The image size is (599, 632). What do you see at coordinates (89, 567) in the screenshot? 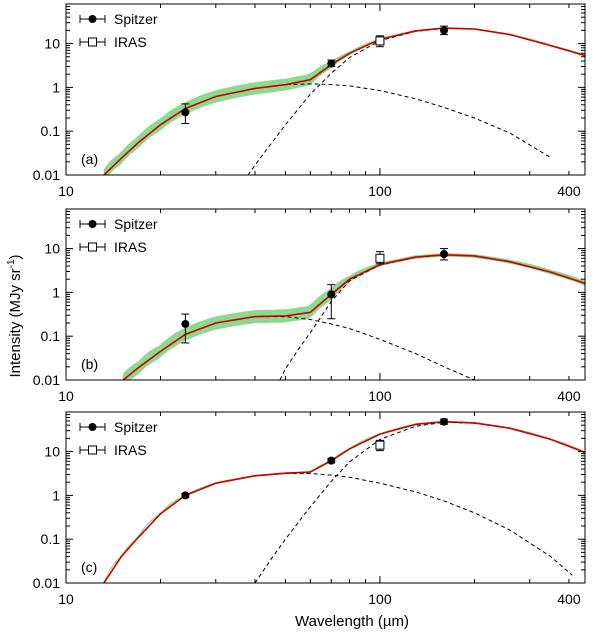
I see `panel-label: (c)` at bounding box center [89, 567].